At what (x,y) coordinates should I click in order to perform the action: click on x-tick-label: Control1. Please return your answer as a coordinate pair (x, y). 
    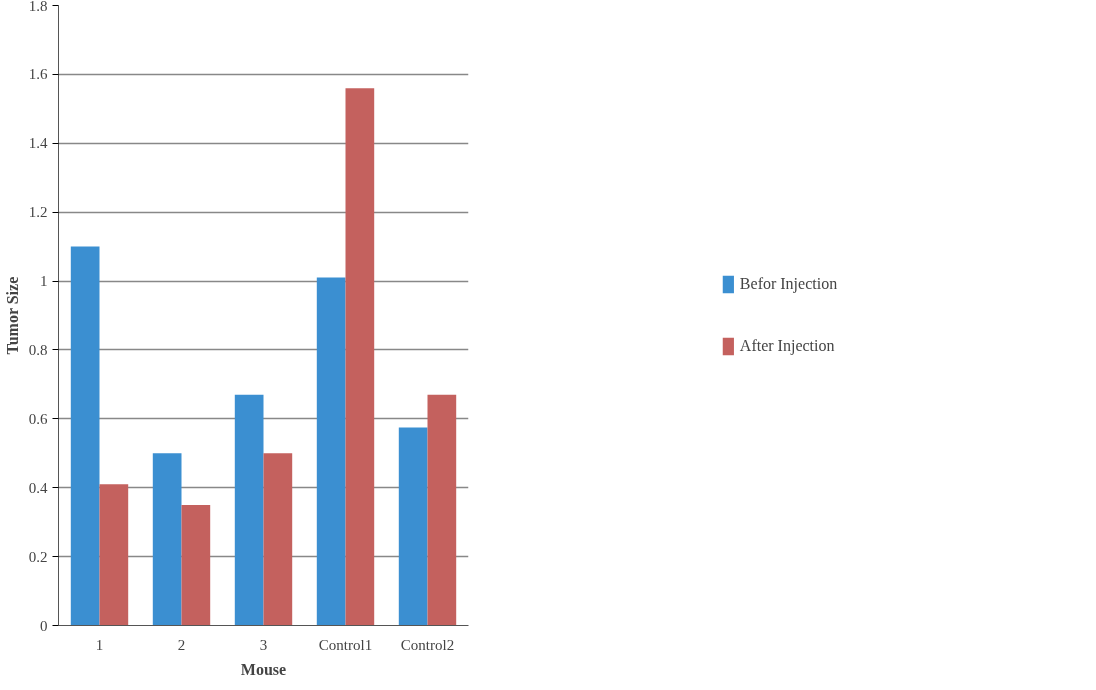
    Looking at the image, I should click on (345, 644).